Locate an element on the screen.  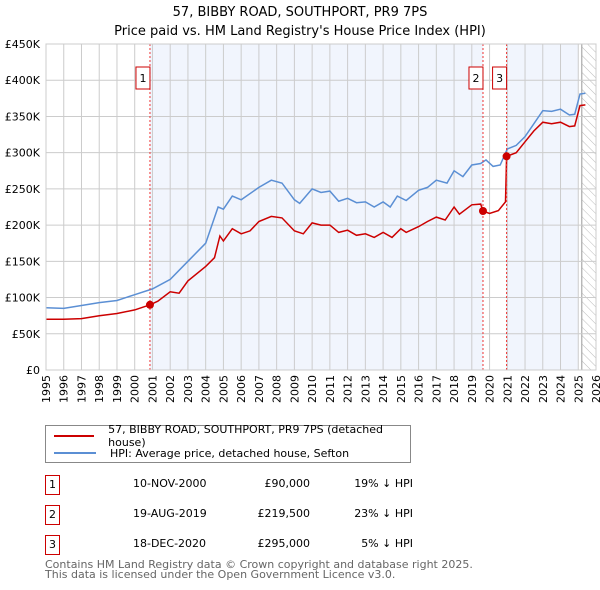
sale-hpi-diff: 5% ↓ HPI is located at coordinates (387, 543).